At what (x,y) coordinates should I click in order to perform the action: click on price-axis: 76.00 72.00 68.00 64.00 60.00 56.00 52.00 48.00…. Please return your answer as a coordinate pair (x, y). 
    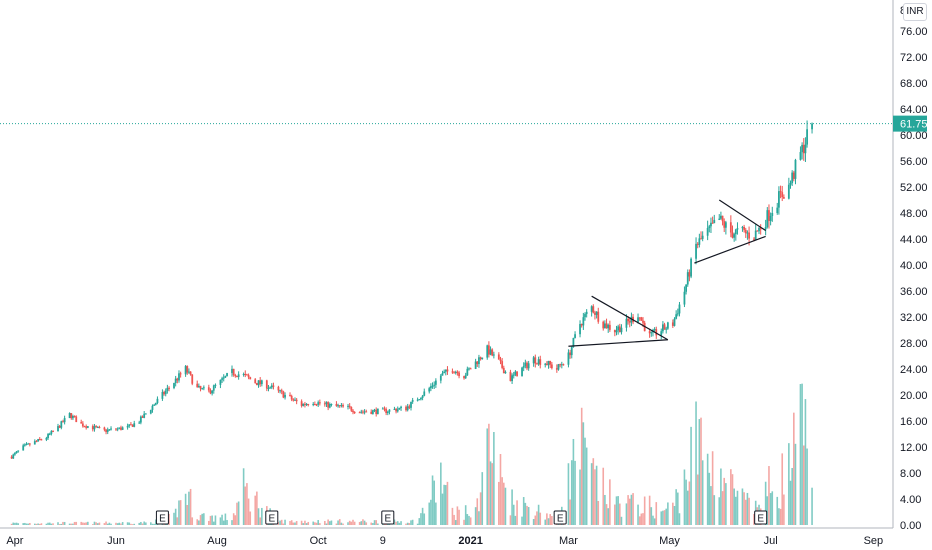
    Looking at the image, I should click on (910, 266).